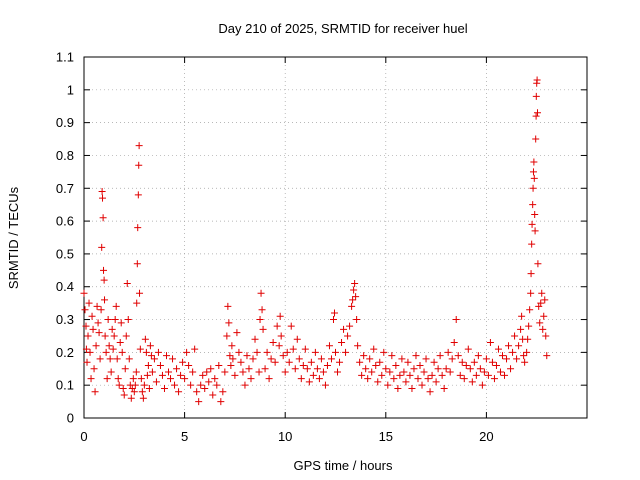 The image size is (640, 480). I want to click on y-tick-label: 0.2, so click(65, 352).